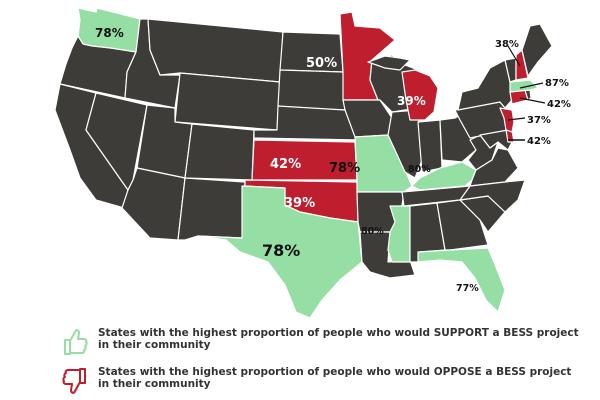  I want to click on state-texas, so click(280, 252).